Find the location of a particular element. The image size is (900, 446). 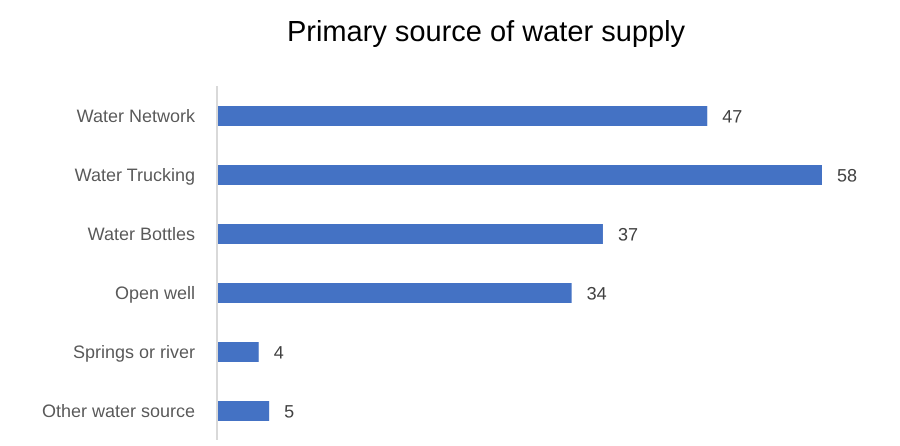

y-tick-label: Water Bottles is located at coordinates (141, 234).